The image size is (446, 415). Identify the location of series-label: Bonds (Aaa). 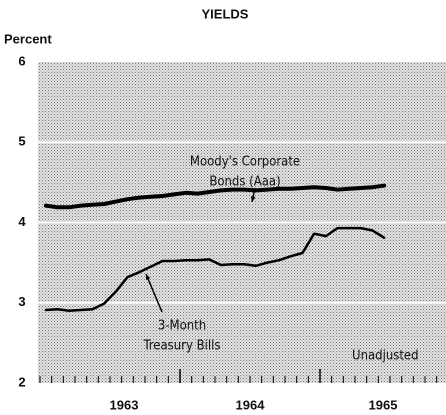
(244, 182).